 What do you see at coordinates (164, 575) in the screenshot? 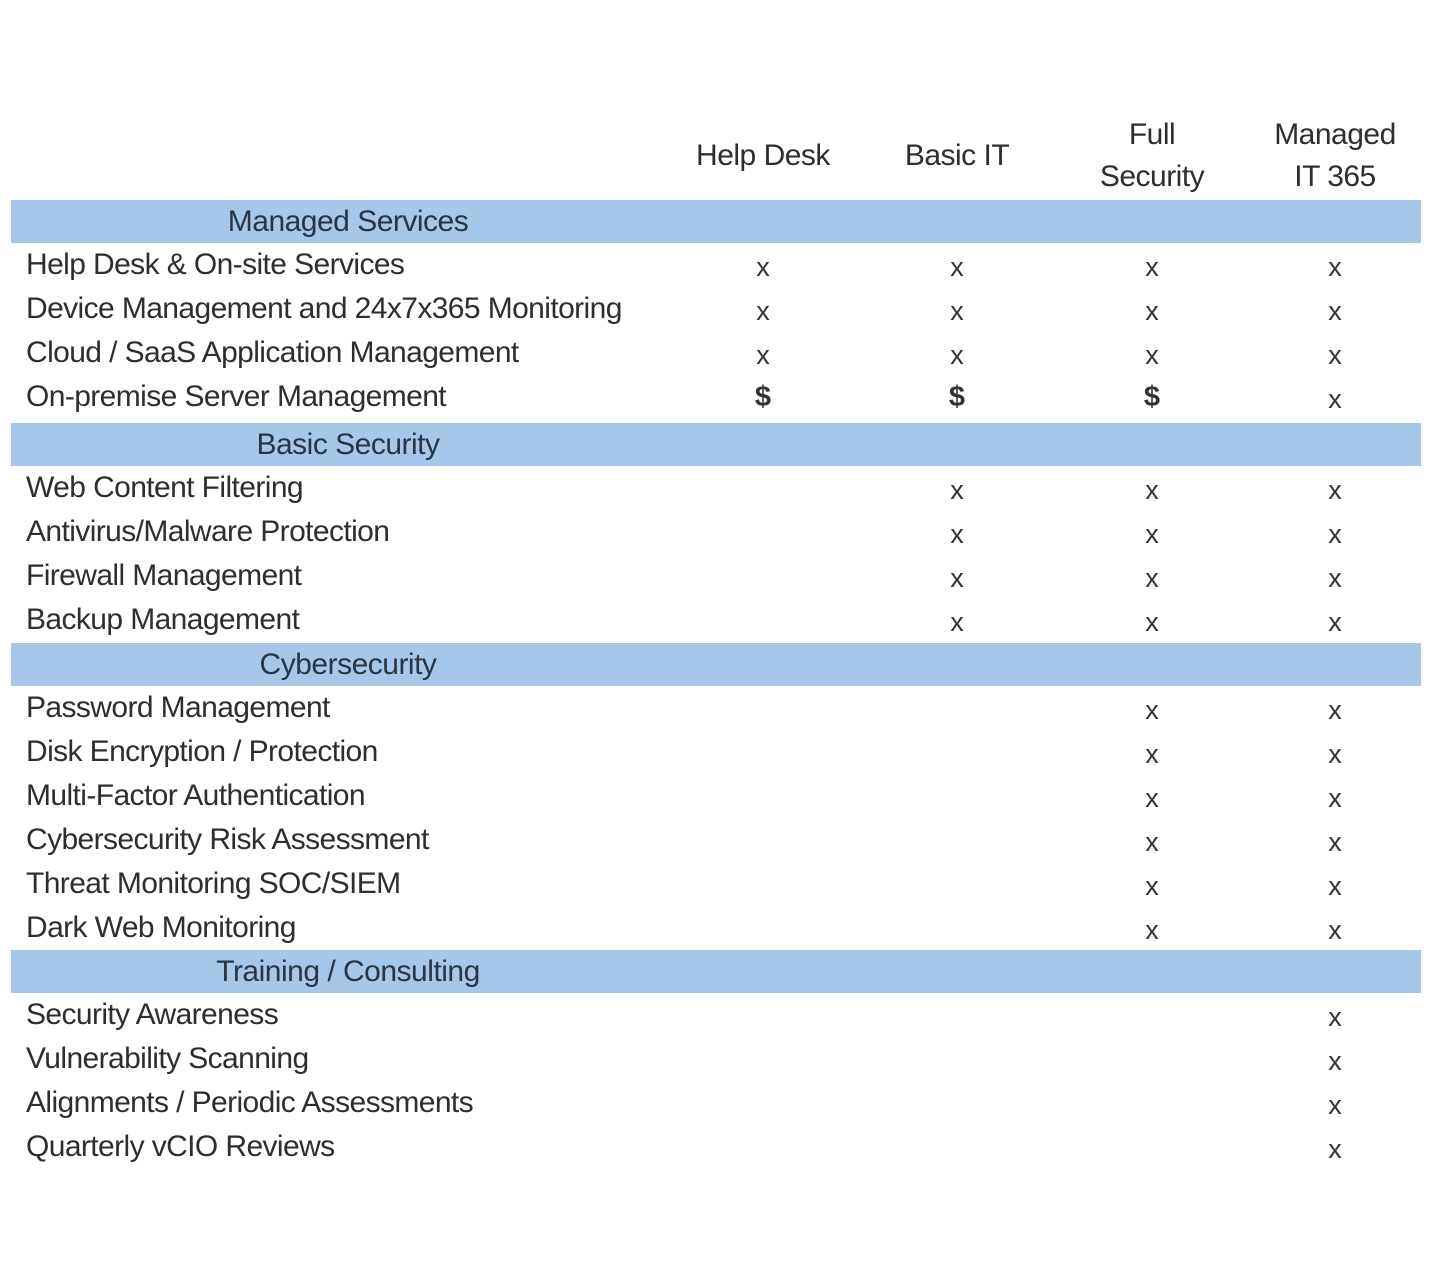
I see `row-label: Firewall Management` at bounding box center [164, 575].